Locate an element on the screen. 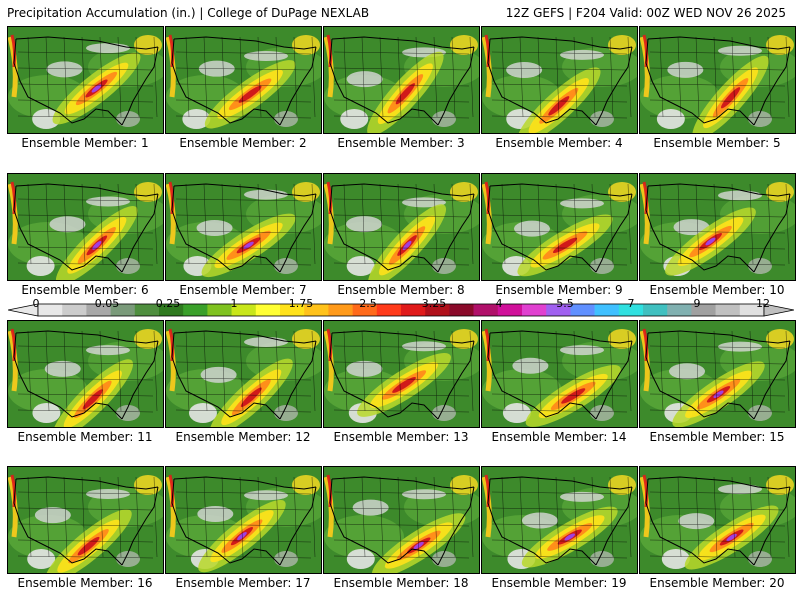  ensemble-member-label: Ensemble Member: 20 is located at coordinates (717, 583).